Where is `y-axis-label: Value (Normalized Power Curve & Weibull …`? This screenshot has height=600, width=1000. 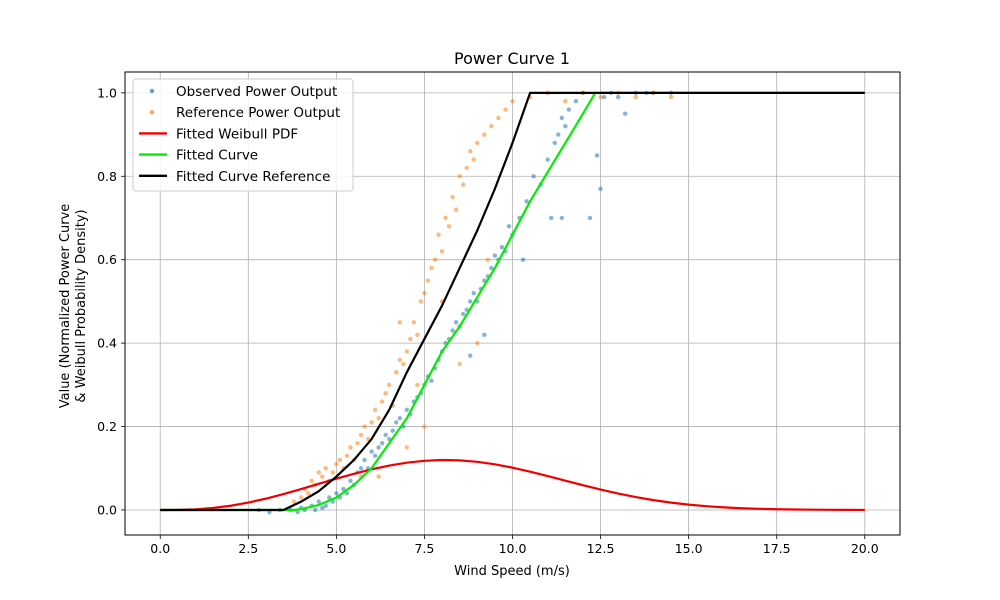
y-axis-label: Value (Normalized Power Curve & Weibull … is located at coordinates (73, 306).